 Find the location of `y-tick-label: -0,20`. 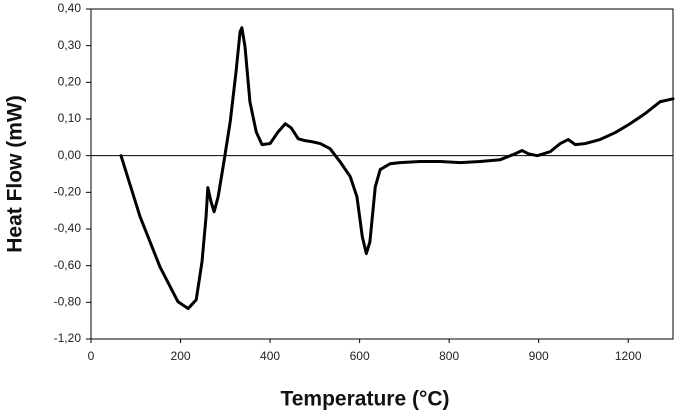

y-tick-label: -0,20 is located at coordinates (68, 192).